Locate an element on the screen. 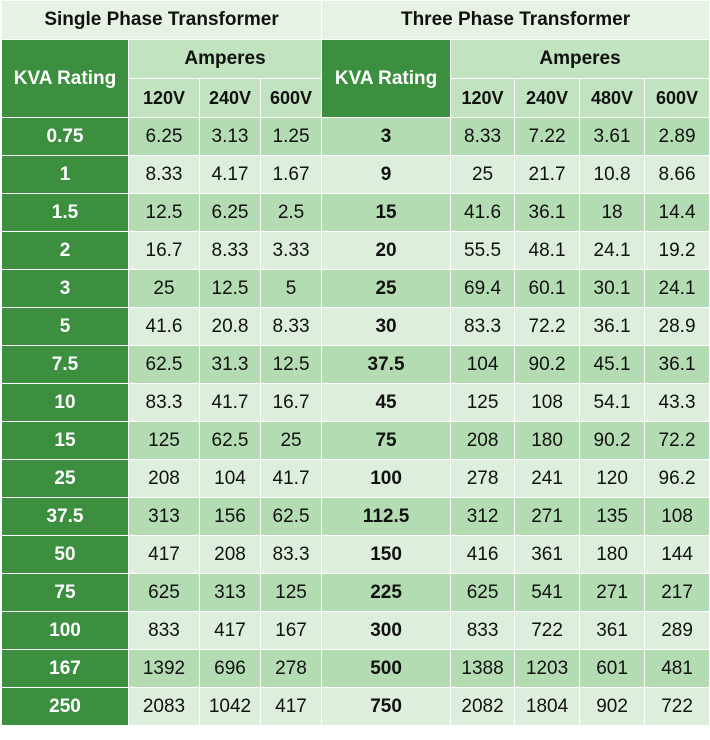 The height and width of the screenshot is (740, 710). single-amp-value: 208 is located at coordinates (230, 554).